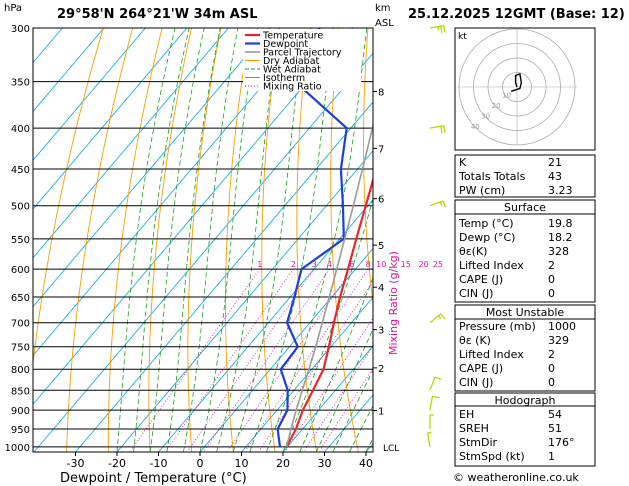 This screenshot has width=629, height=486. Describe the element at coordinates (292, 36) in the screenshot. I see `legend-entry: Temperature` at that location.